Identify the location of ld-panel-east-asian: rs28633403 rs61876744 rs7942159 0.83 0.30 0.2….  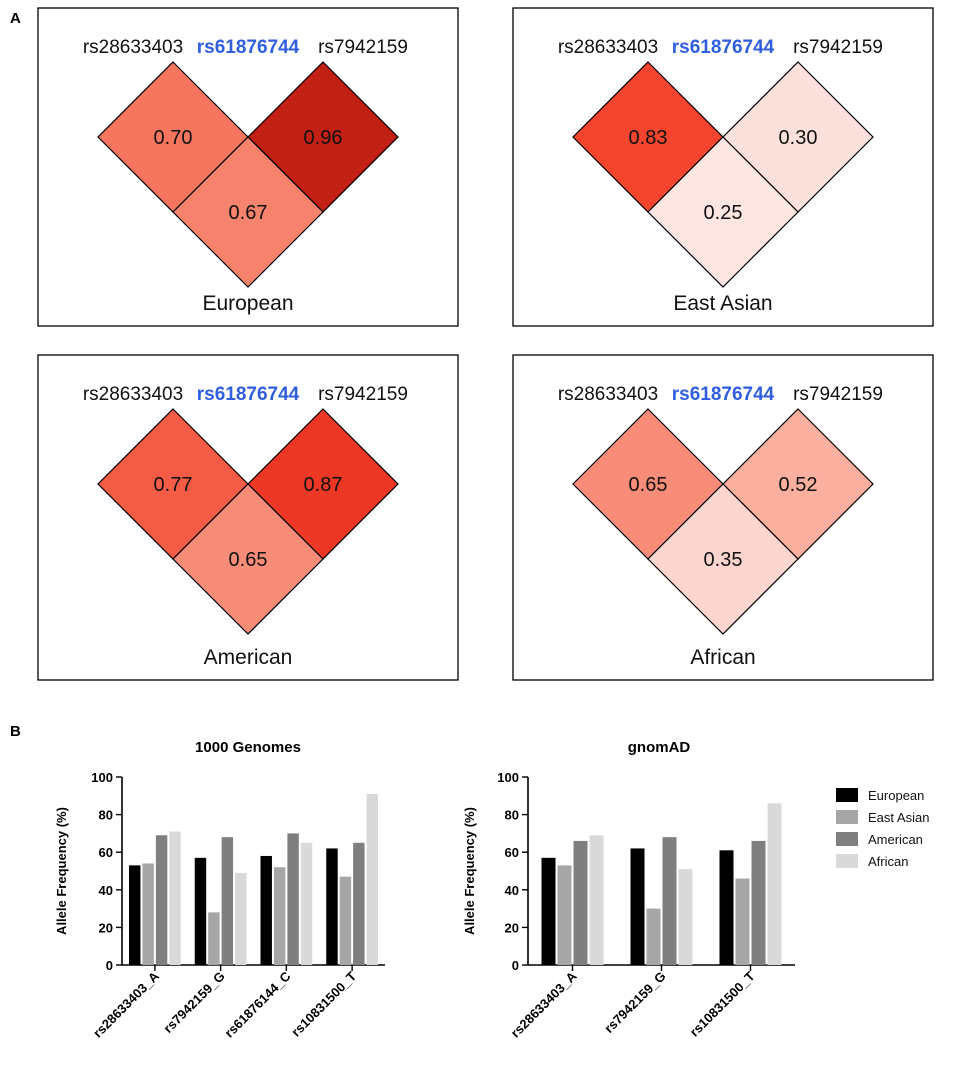
(723, 167).